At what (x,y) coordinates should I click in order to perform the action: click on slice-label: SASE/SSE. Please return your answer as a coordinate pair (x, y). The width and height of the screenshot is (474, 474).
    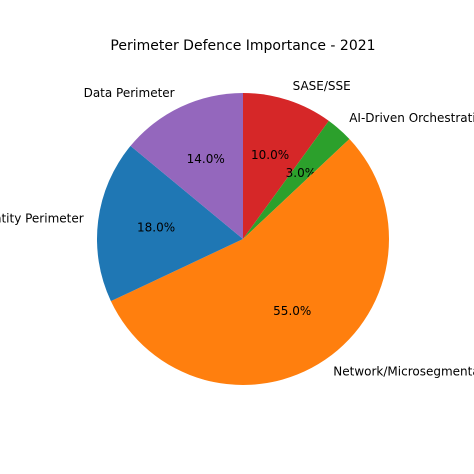
    Looking at the image, I should click on (322, 86).